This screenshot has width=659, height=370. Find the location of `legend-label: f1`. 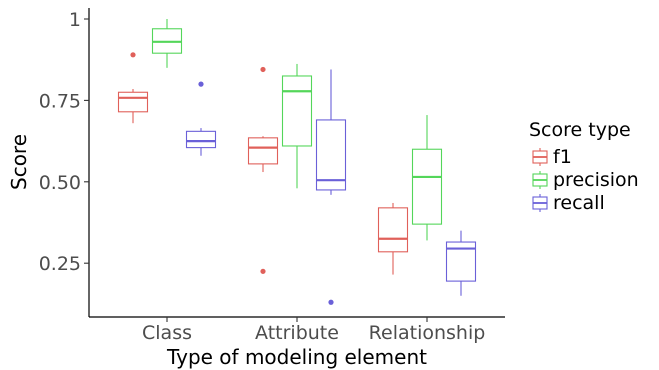

legend-label: f1 is located at coordinates (562, 157).